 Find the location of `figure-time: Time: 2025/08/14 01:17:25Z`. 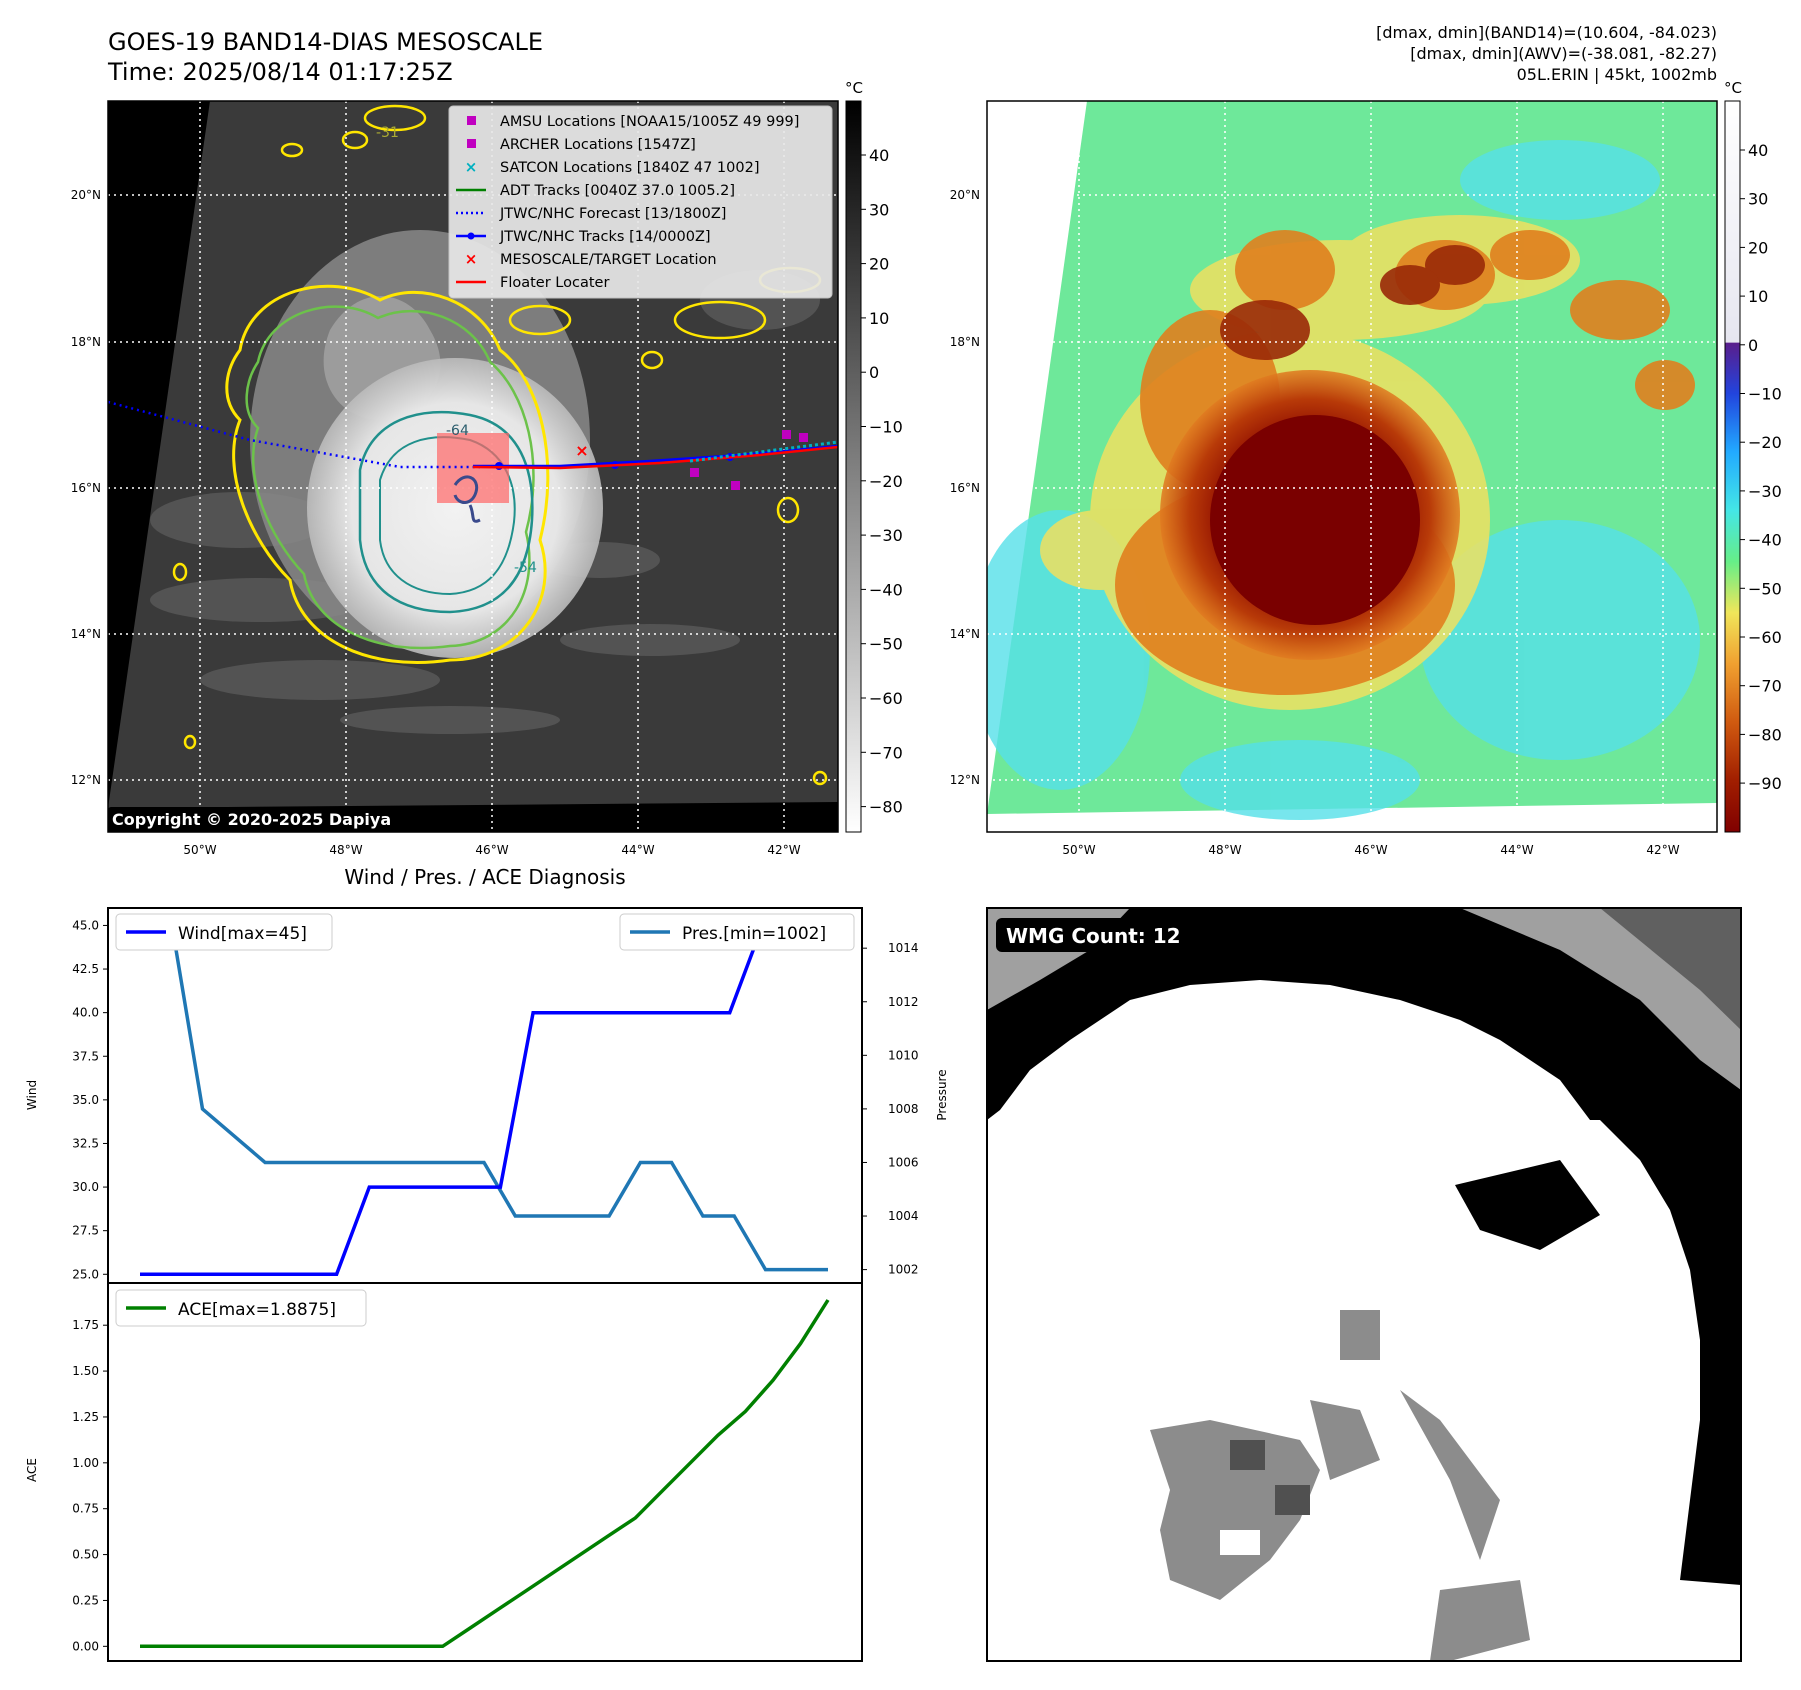

figure-time: Time: 2025/08/14 01:17:25Z is located at coordinates (280, 72).